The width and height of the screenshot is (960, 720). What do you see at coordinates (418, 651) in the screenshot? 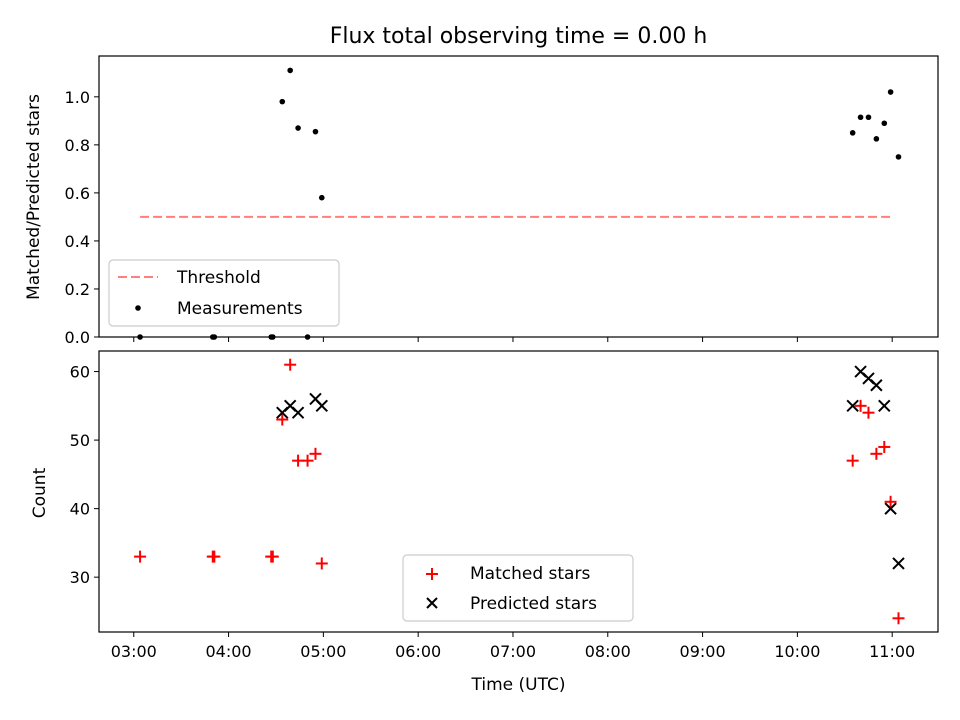
I see `x-tick-label: 06:00` at bounding box center [418, 651].